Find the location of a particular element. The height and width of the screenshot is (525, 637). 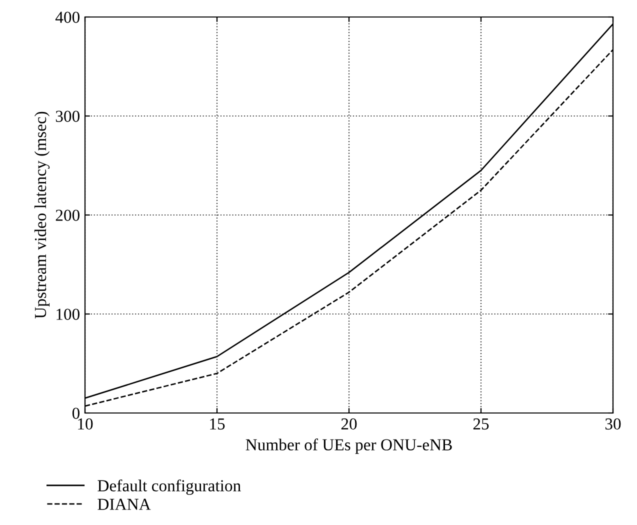

y-tick-label: 100 is located at coordinates (68, 314).